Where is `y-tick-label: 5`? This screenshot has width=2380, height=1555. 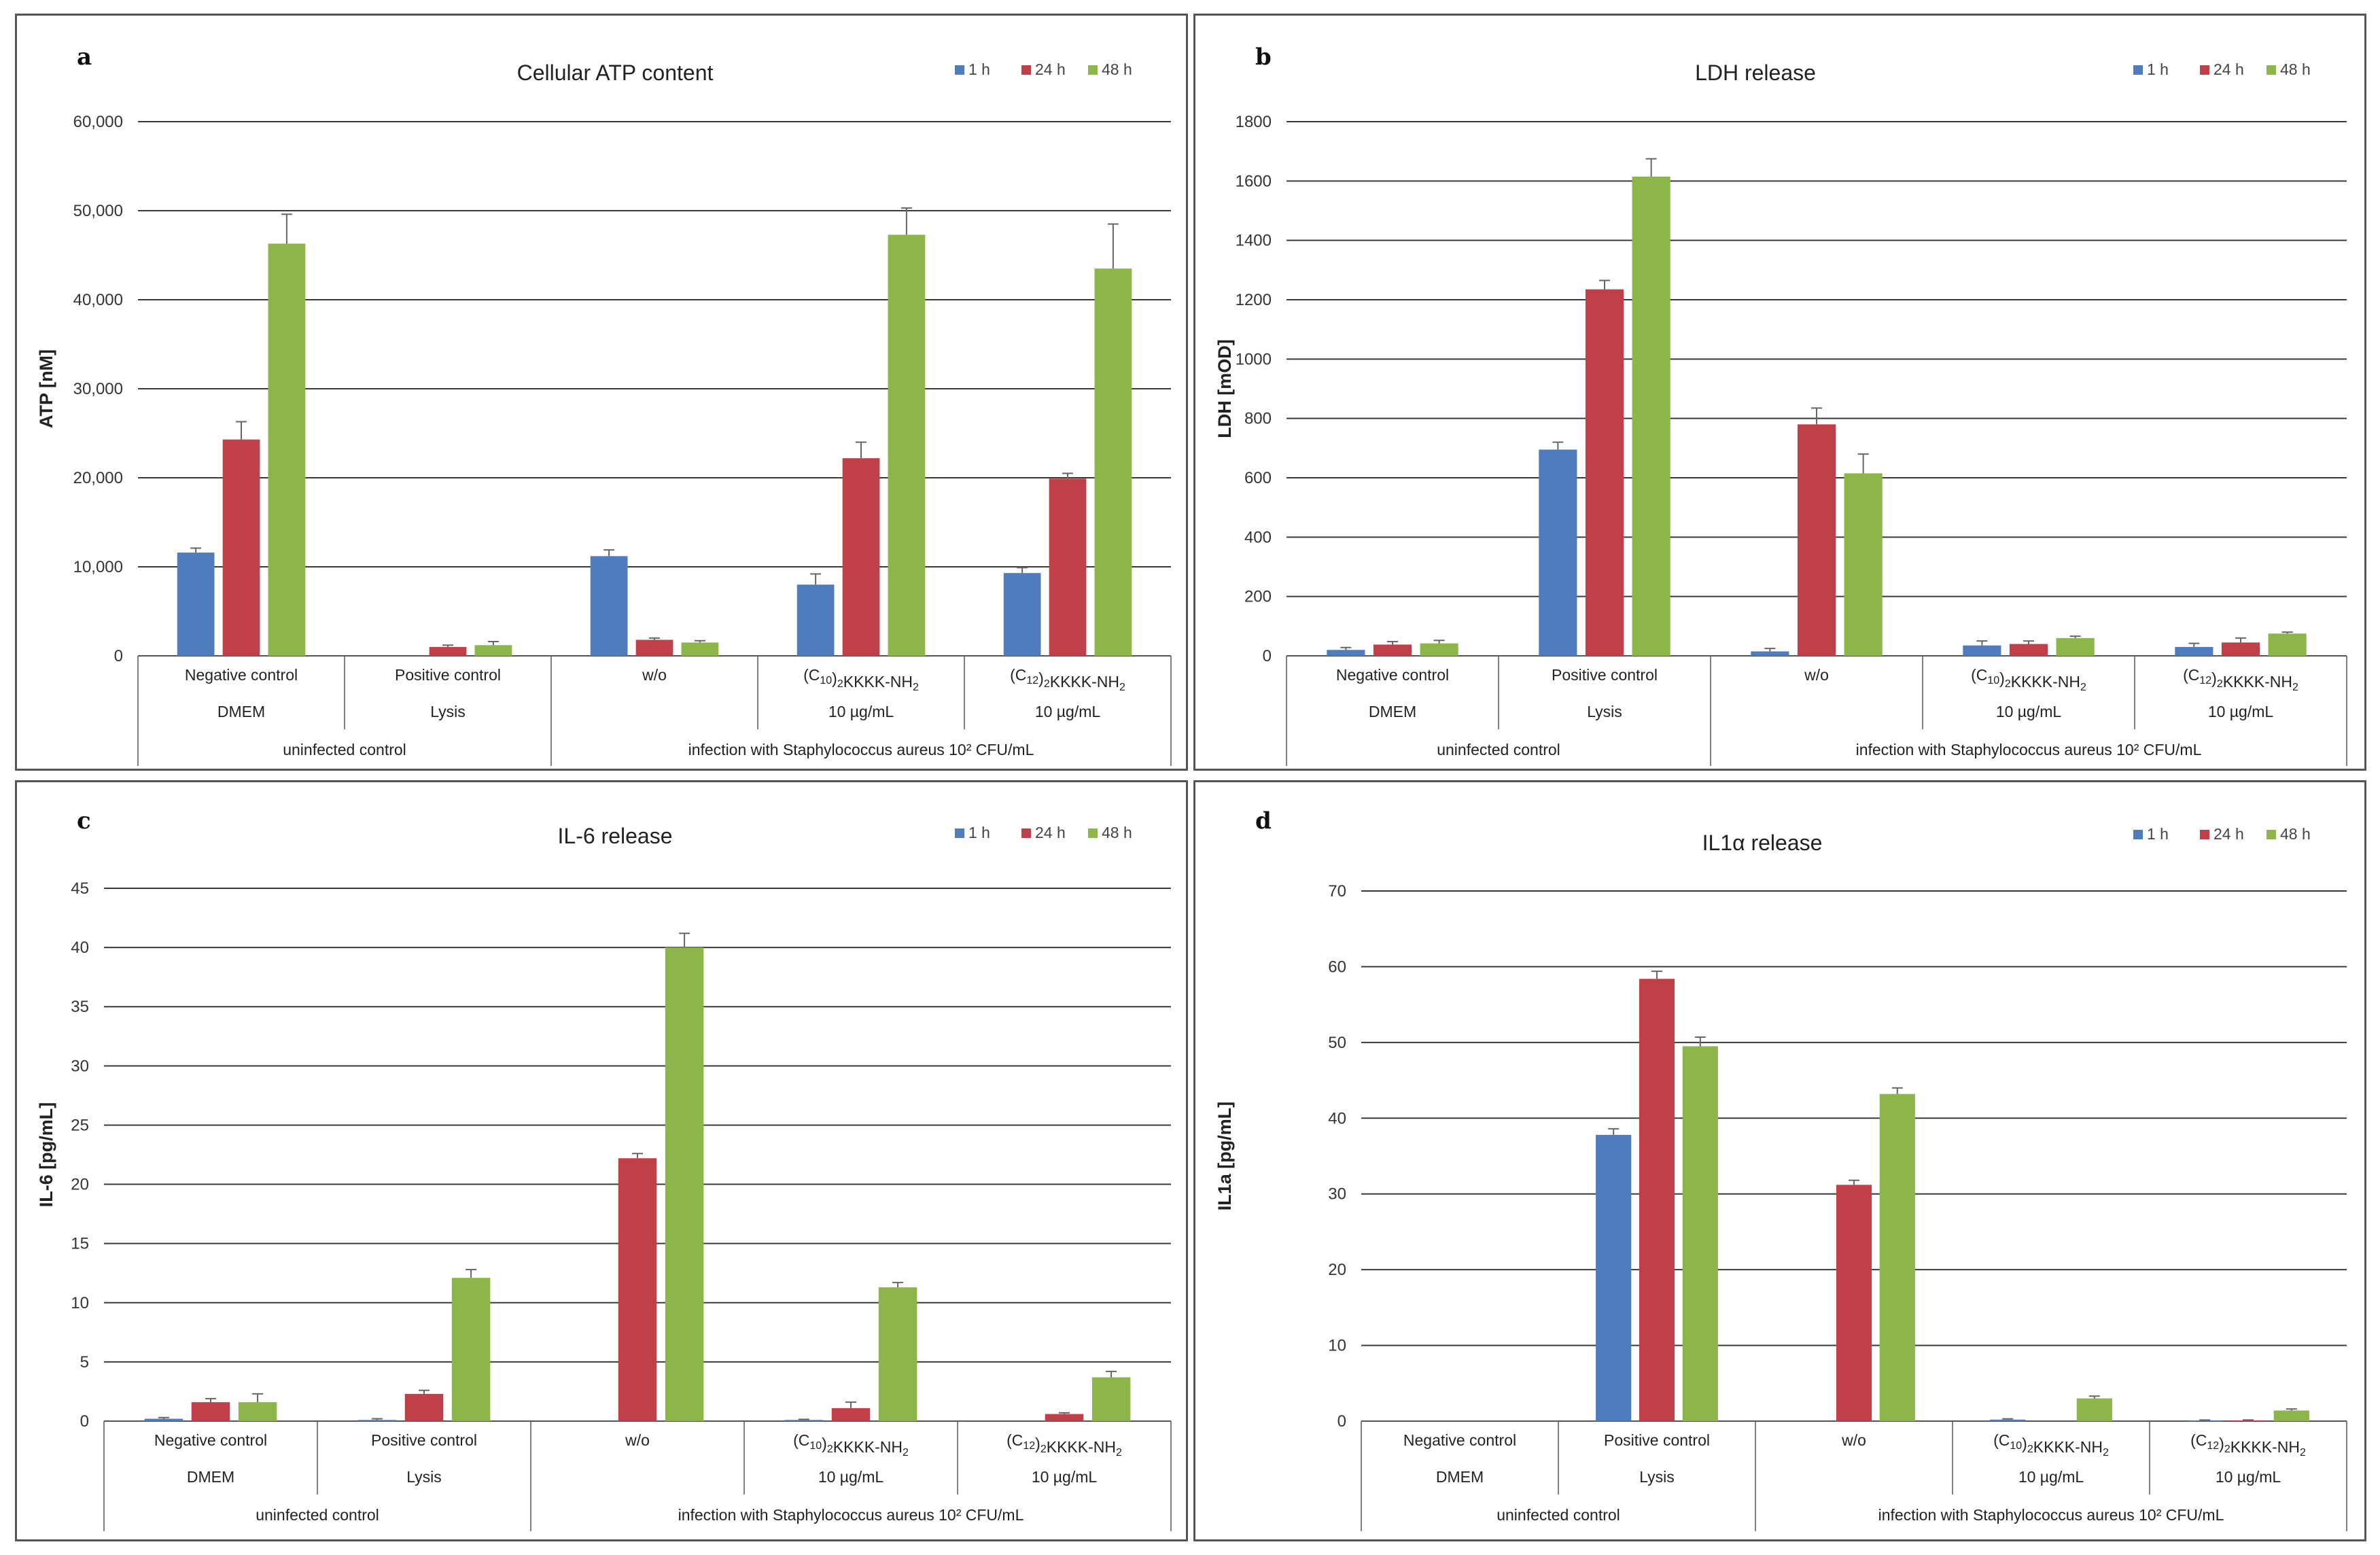 y-tick-label: 5 is located at coordinates (84, 1362).